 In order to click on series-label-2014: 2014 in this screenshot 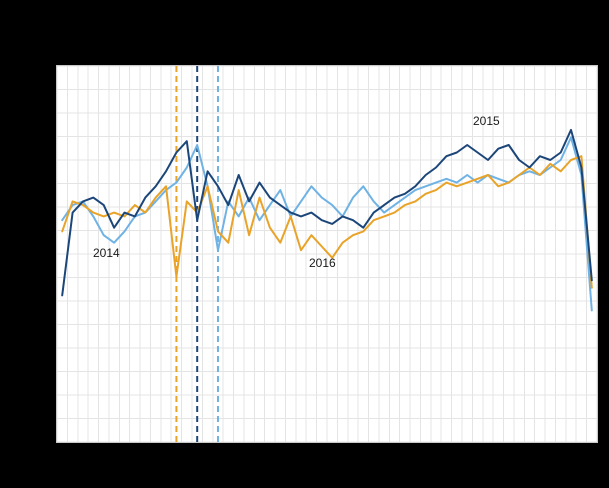, I will do `click(106, 253)`.